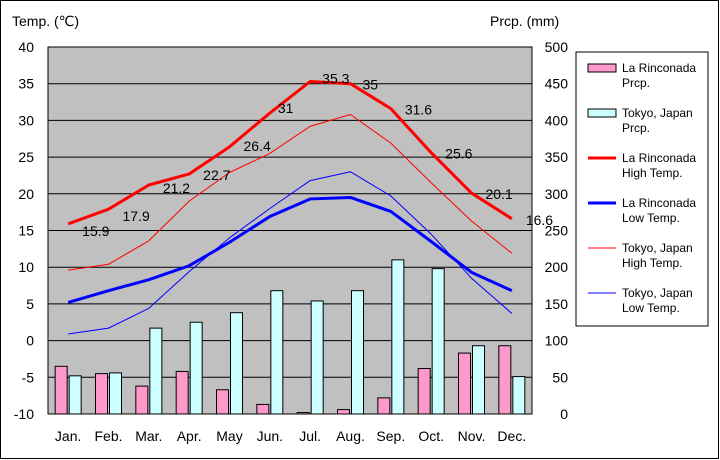 This screenshot has height=460, width=720. Describe the element at coordinates (95, 231) in the screenshot. I see `data-label: 15.9` at that location.